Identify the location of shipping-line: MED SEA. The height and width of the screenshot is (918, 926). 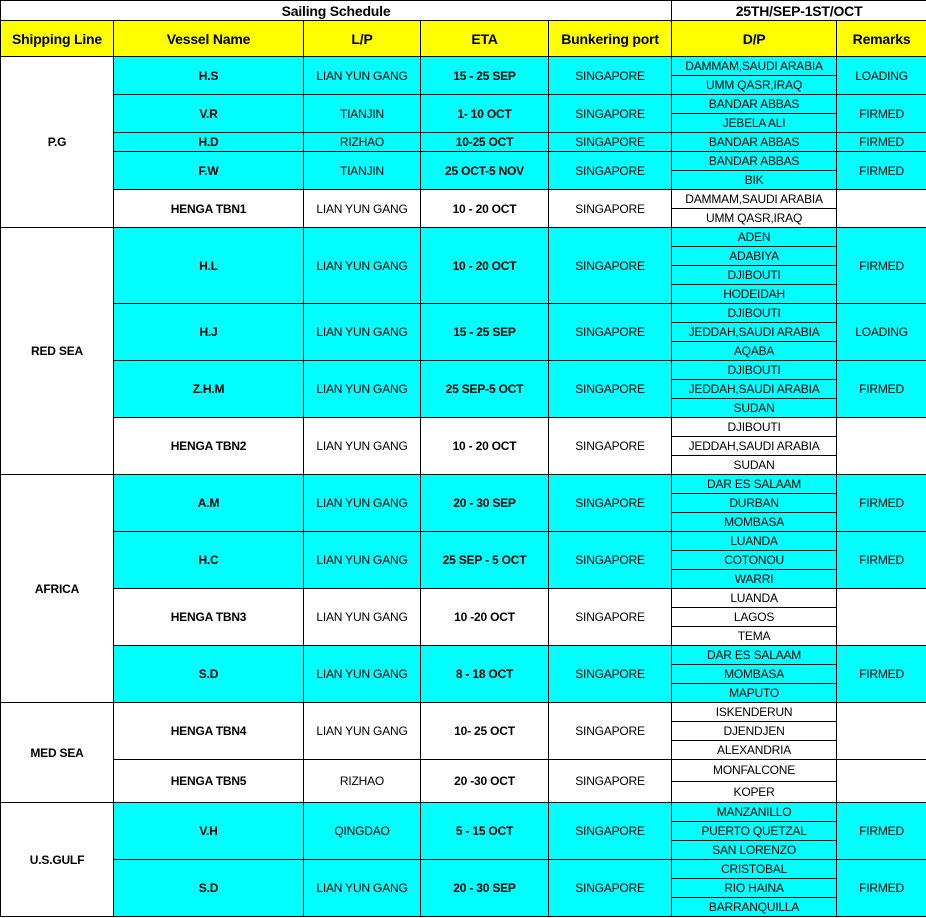
(57, 752).